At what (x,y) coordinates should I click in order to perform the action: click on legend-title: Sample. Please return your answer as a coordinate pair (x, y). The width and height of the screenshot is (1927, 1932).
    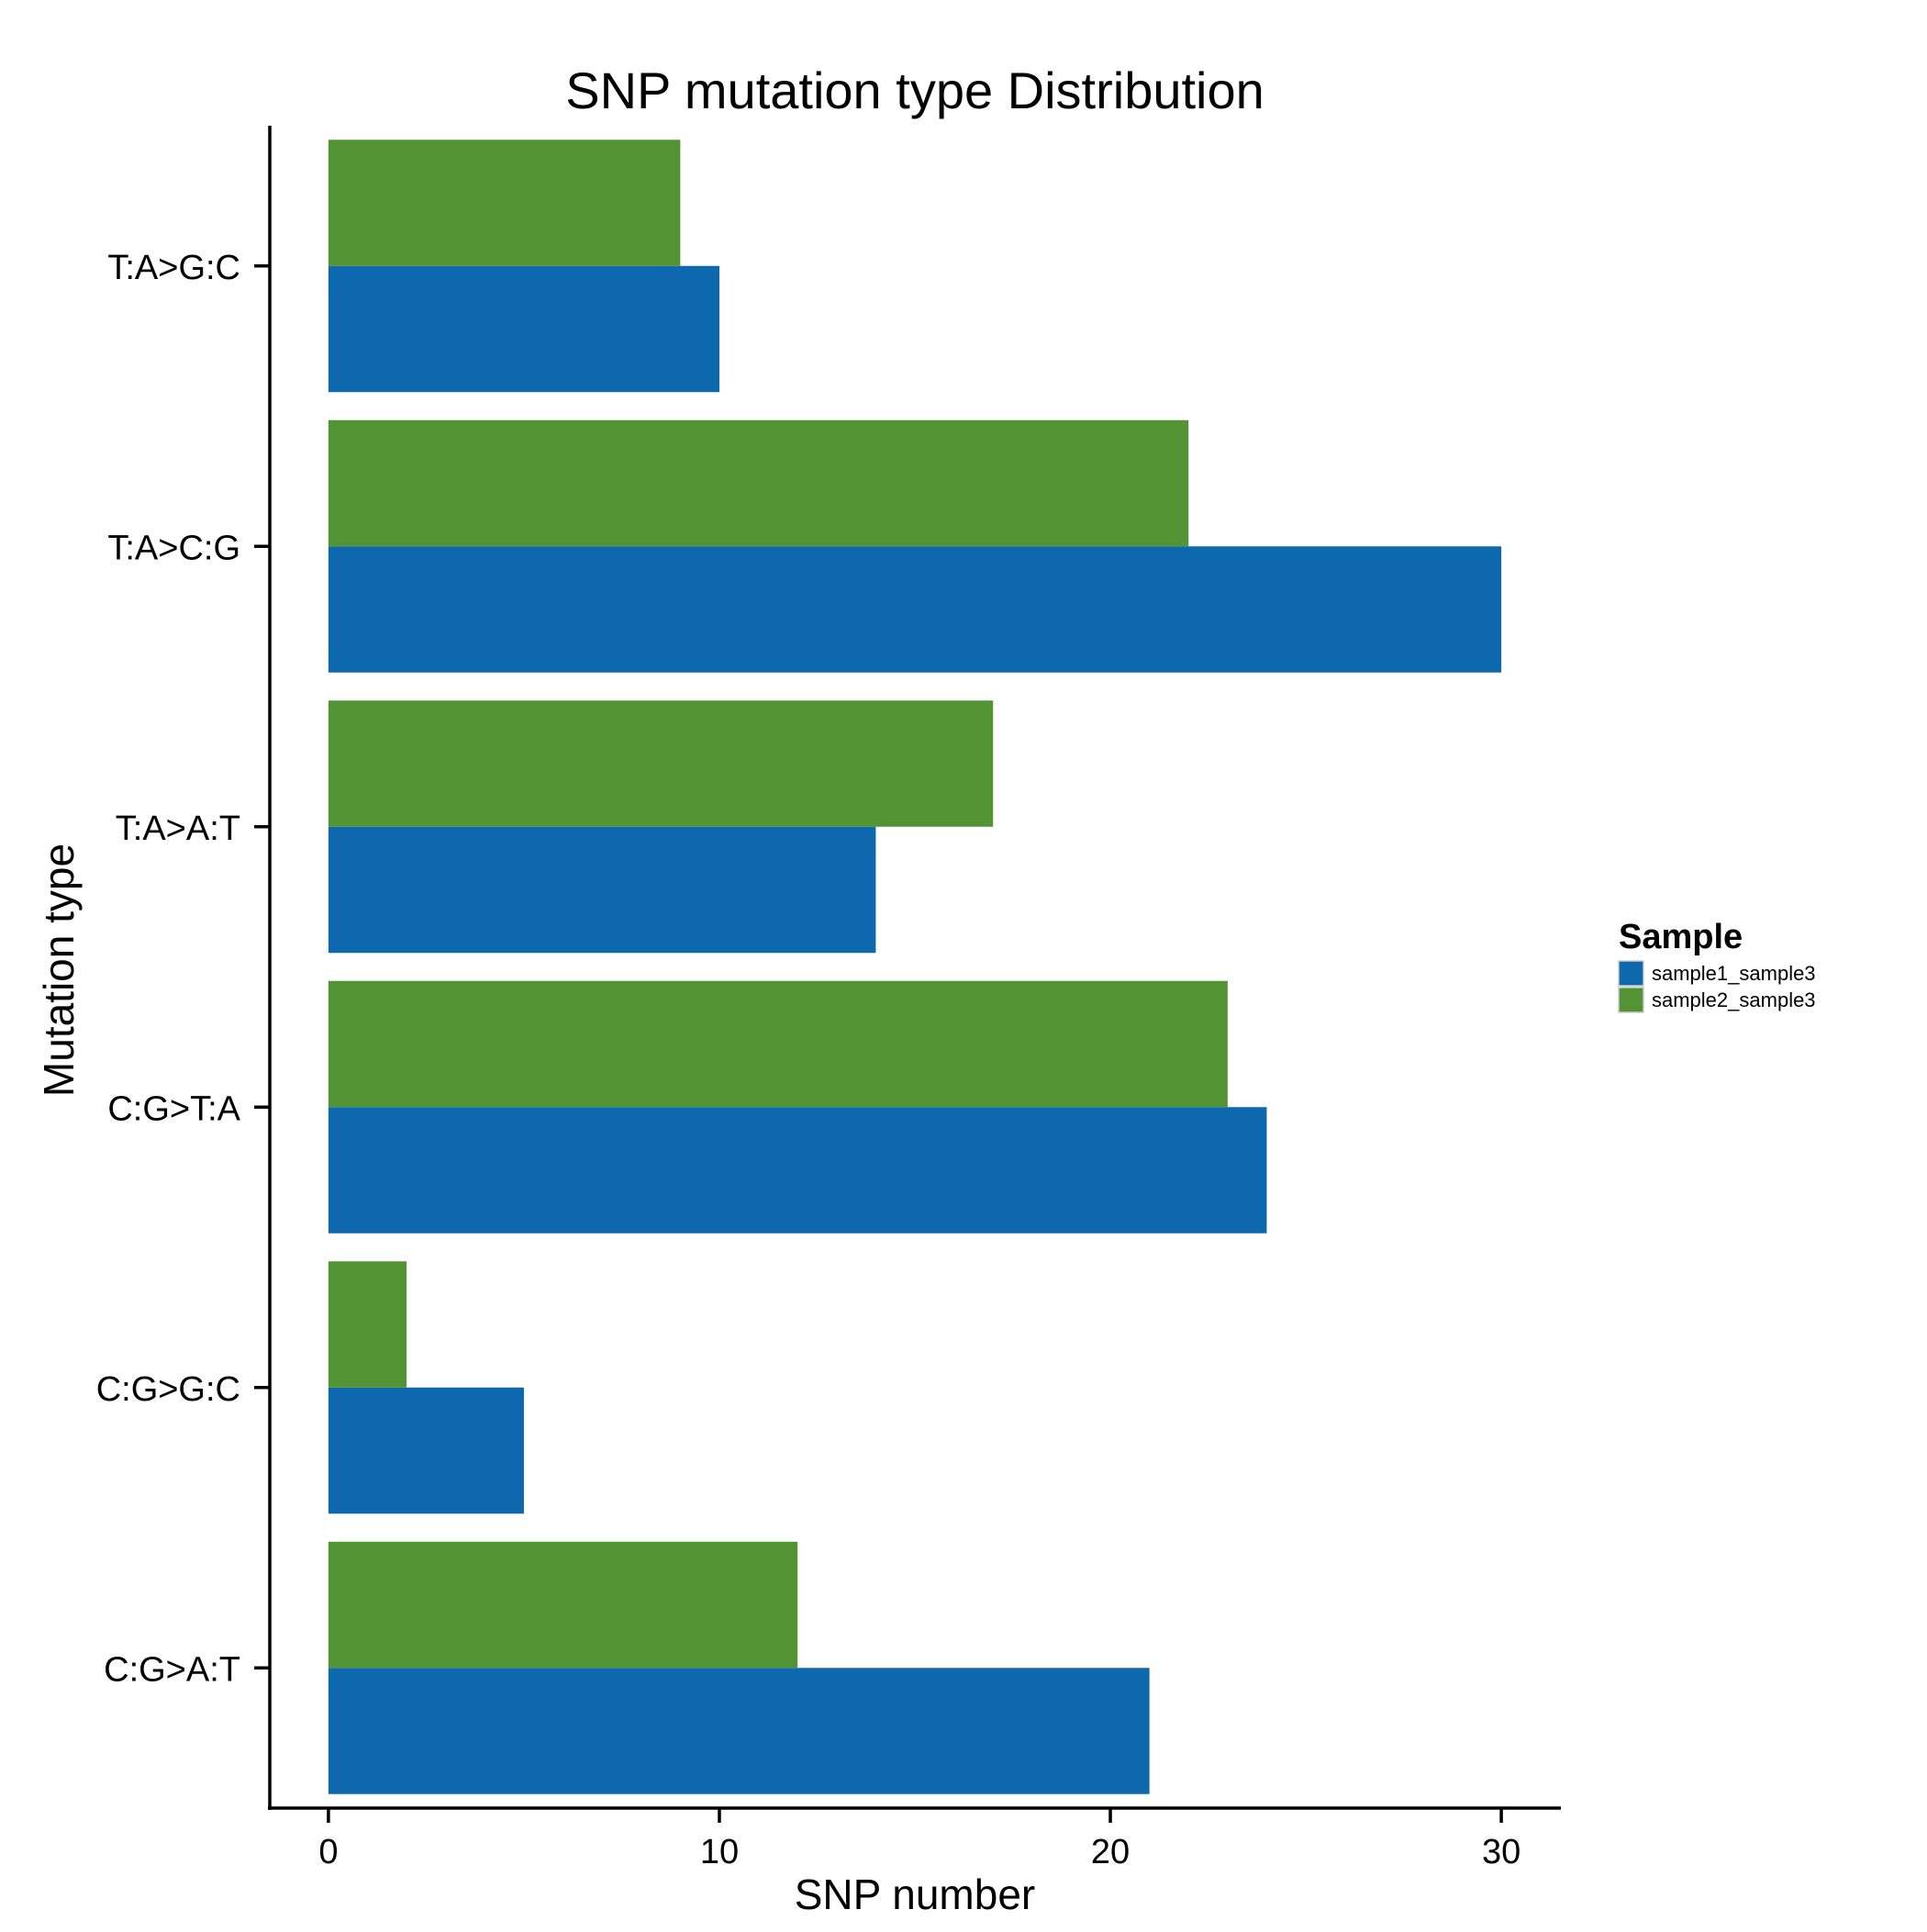
    Looking at the image, I should click on (1681, 937).